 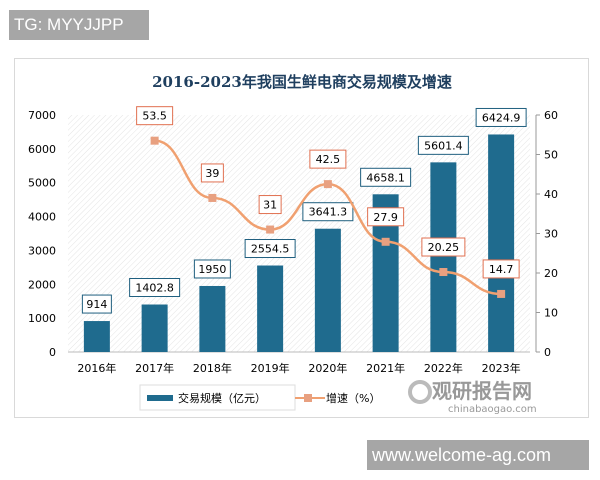 I want to click on legend-line-label: 增速（%）, so click(x=353, y=398).